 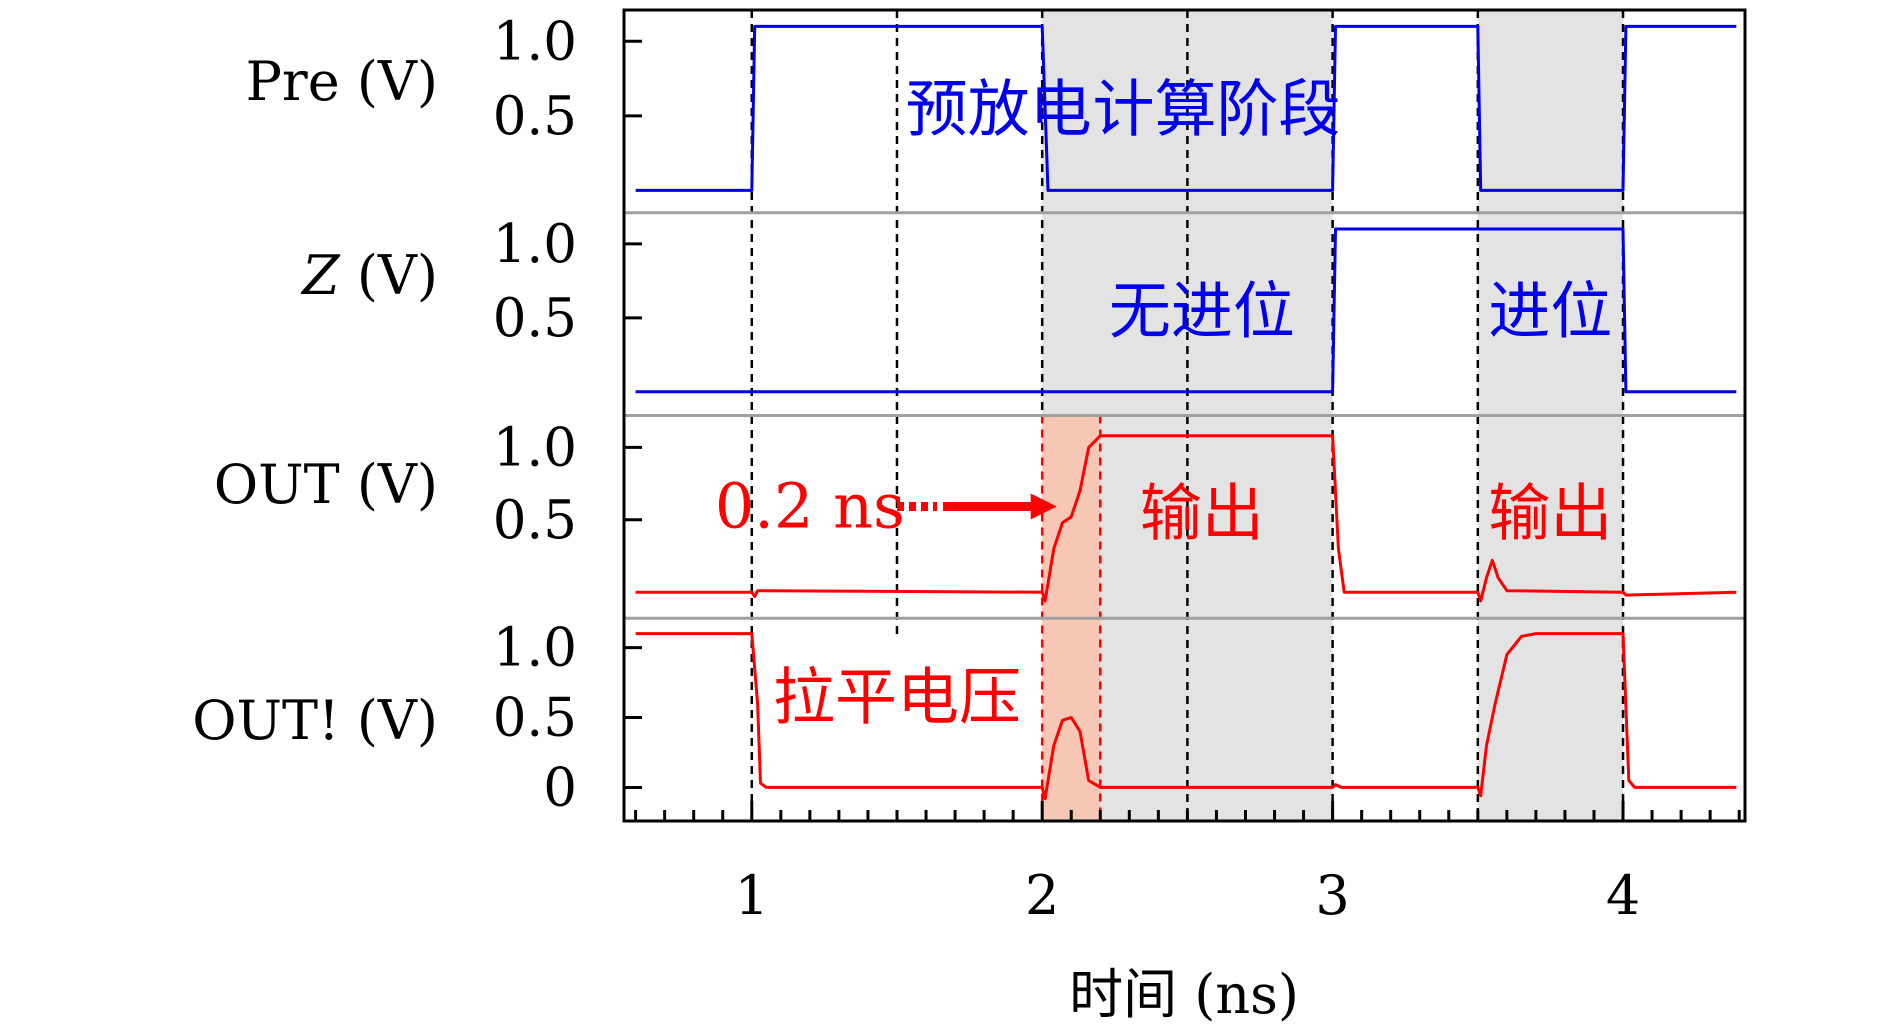 I want to click on ylabel-out-bar: OUT! (V), so click(x=315, y=720).